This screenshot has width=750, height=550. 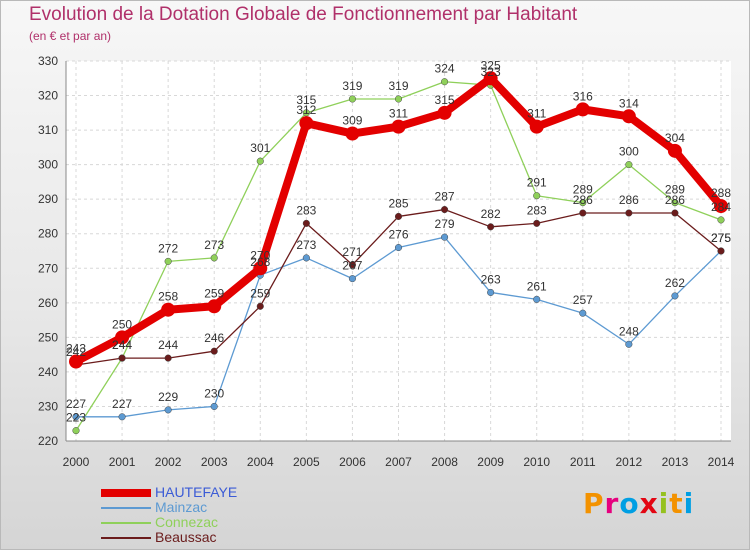 I want to click on point-beaussac-2010, so click(x=537, y=223).